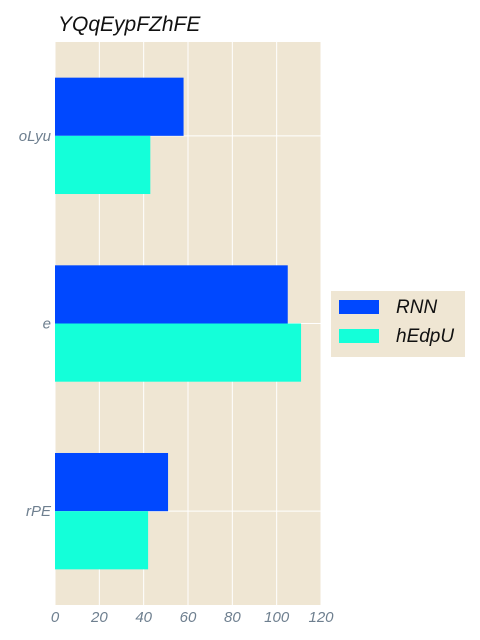 The height and width of the screenshot is (640, 480). I want to click on y-tick-labels: oLyu e rPE, so click(35, 324).